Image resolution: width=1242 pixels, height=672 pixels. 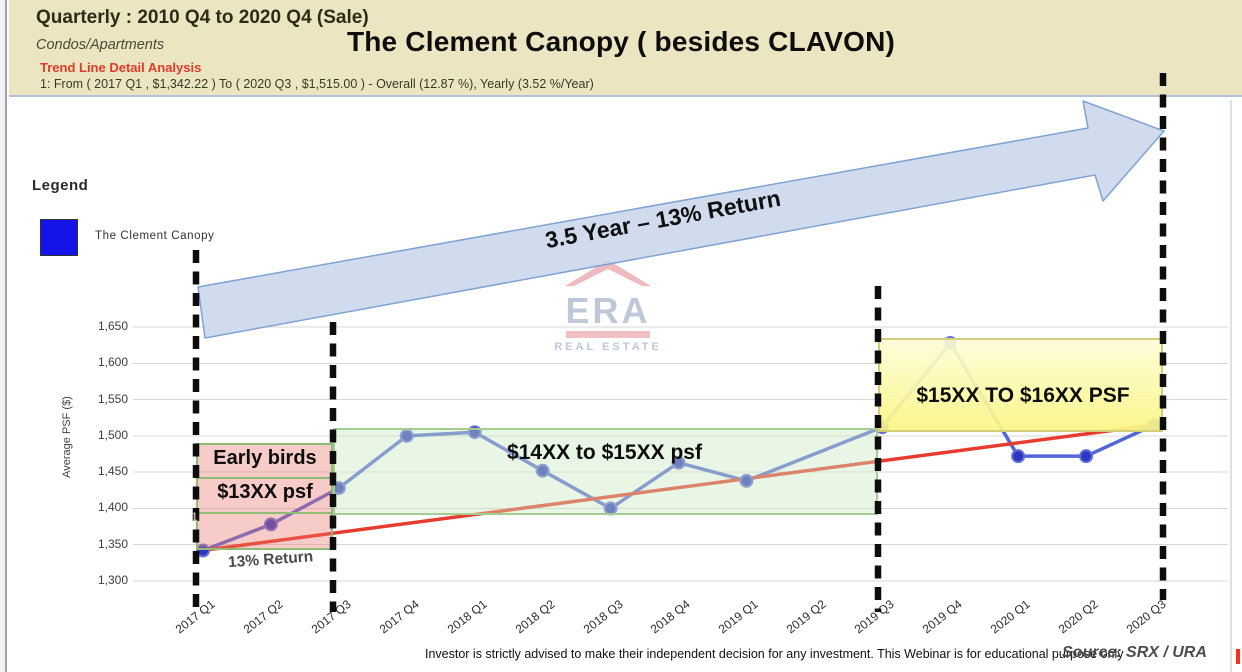 I want to click on annotation-early-birds-line1: Early birds, so click(x=265, y=458).